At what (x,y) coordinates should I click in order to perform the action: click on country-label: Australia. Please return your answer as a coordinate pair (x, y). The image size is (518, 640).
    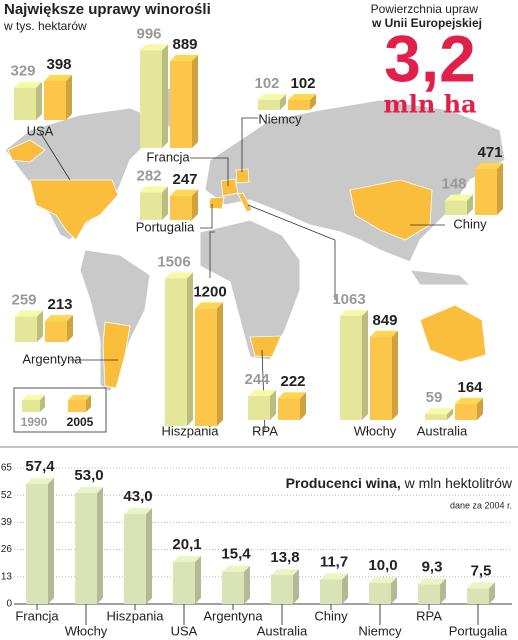
    Looking at the image, I should click on (442, 430).